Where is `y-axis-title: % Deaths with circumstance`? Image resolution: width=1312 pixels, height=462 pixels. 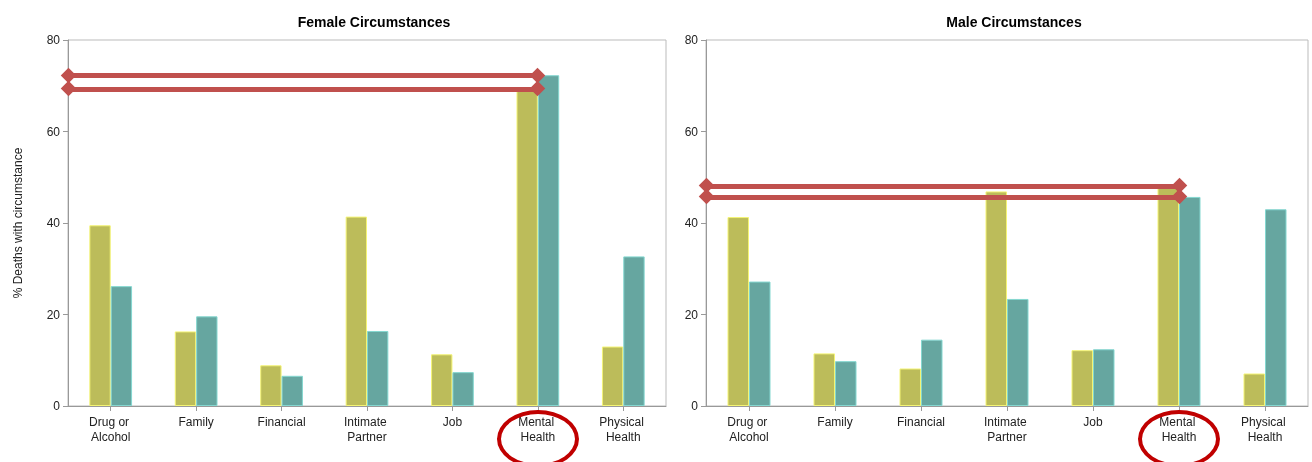
y-axis-title: % Deaths with circumstance is located at coordinates (18, 223).